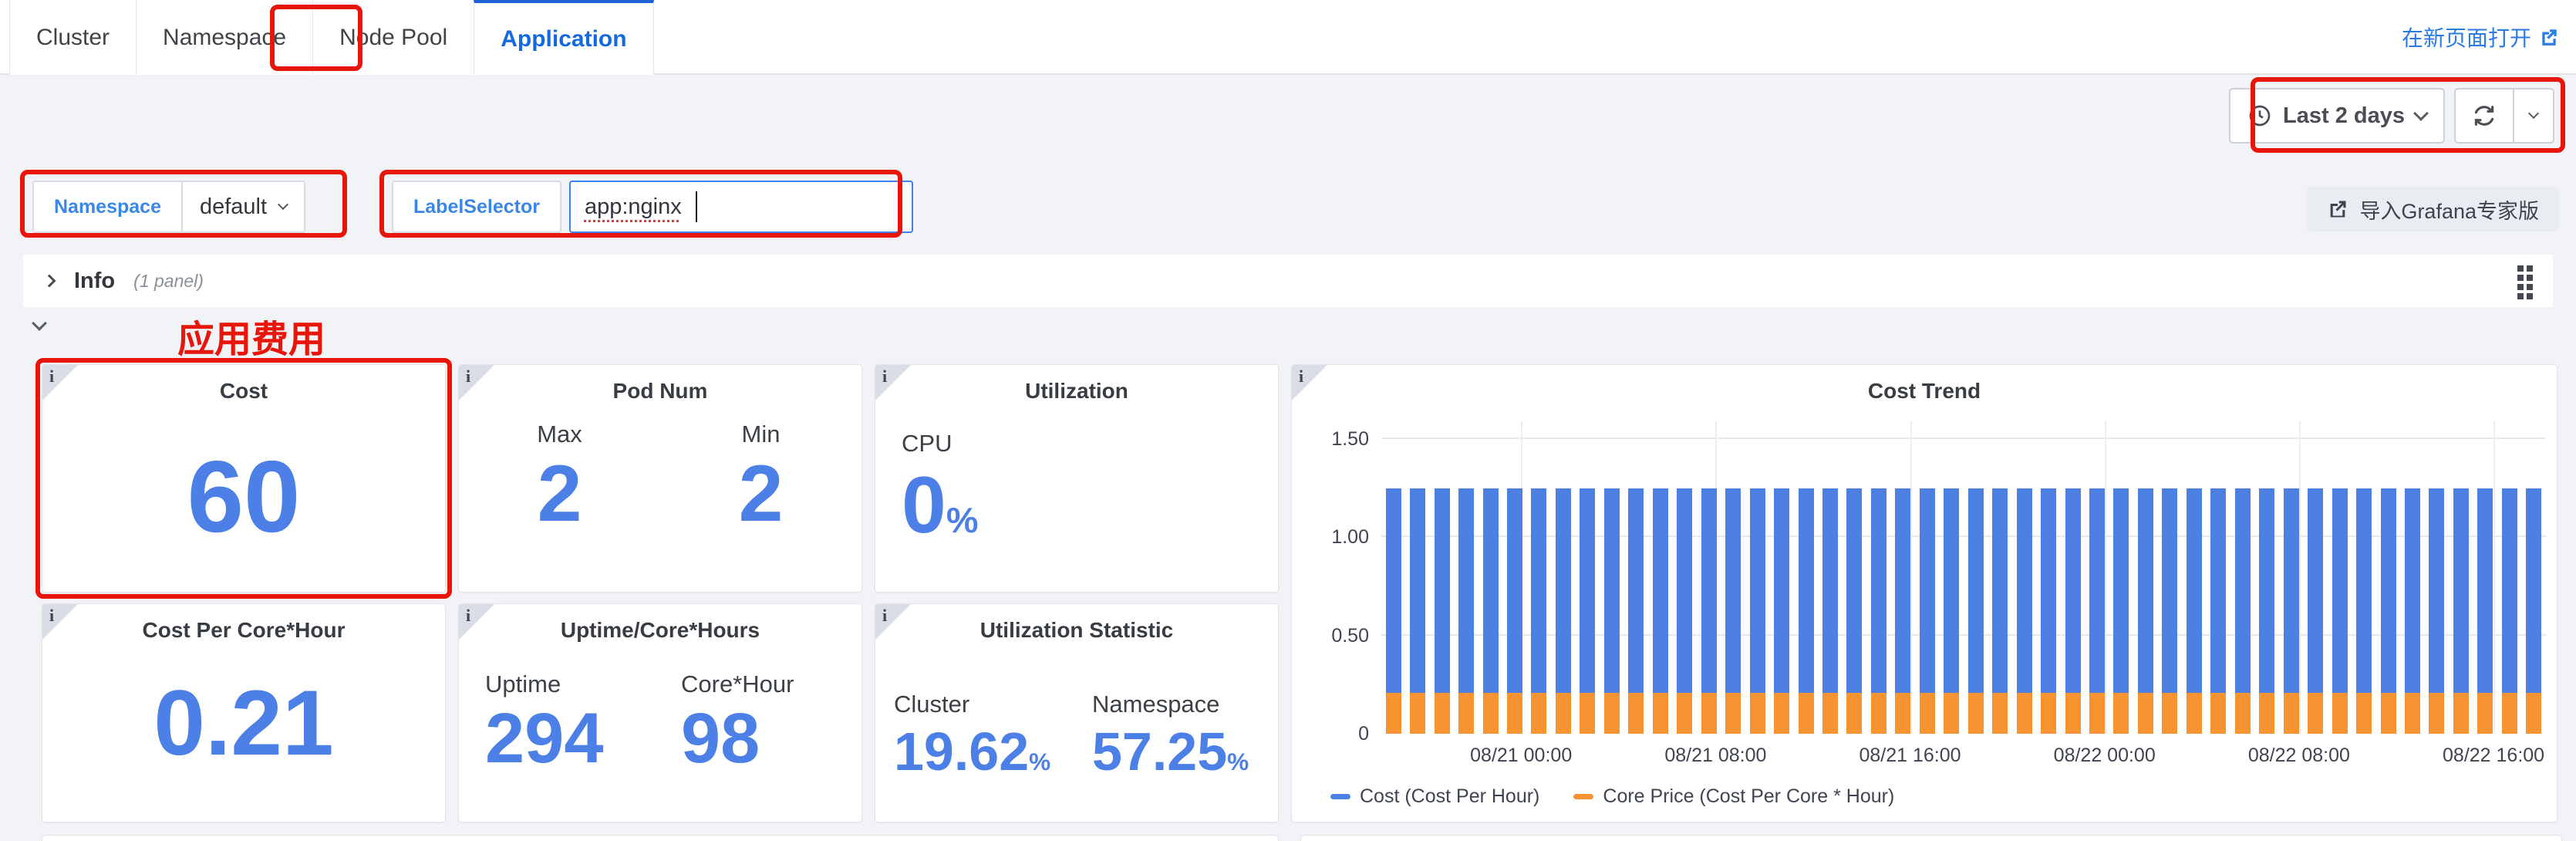 This screenshot has width=2576, height=841. I want to click on labelselector-input: app:nginx, so click(740, 207).